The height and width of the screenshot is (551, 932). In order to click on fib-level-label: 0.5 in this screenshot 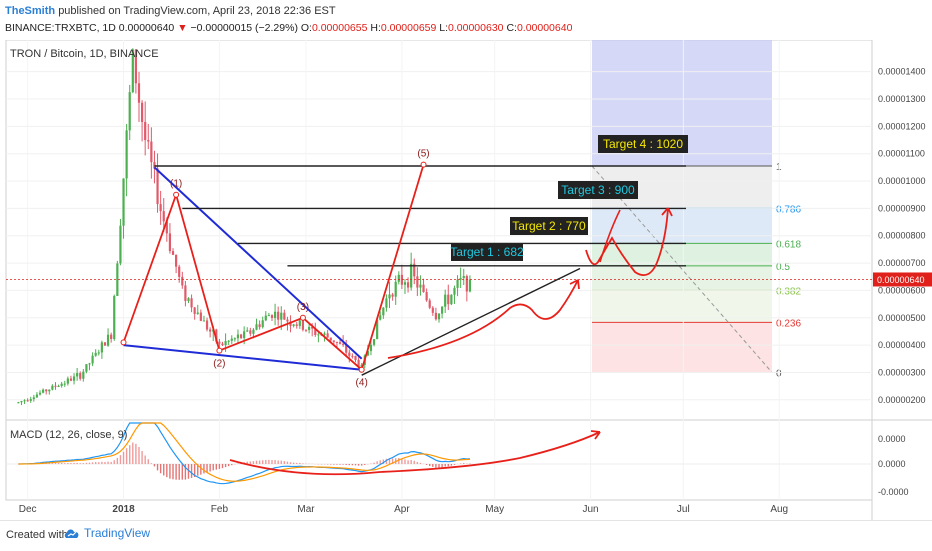, I will do `click(783, 267)`.